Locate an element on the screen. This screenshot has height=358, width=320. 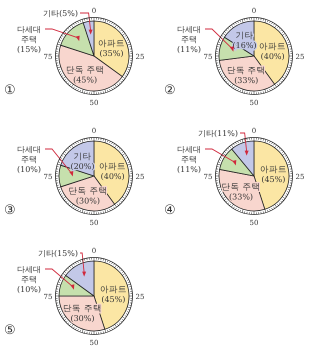
legend-label: 기타(5%) is located at coordinates (60, 13).